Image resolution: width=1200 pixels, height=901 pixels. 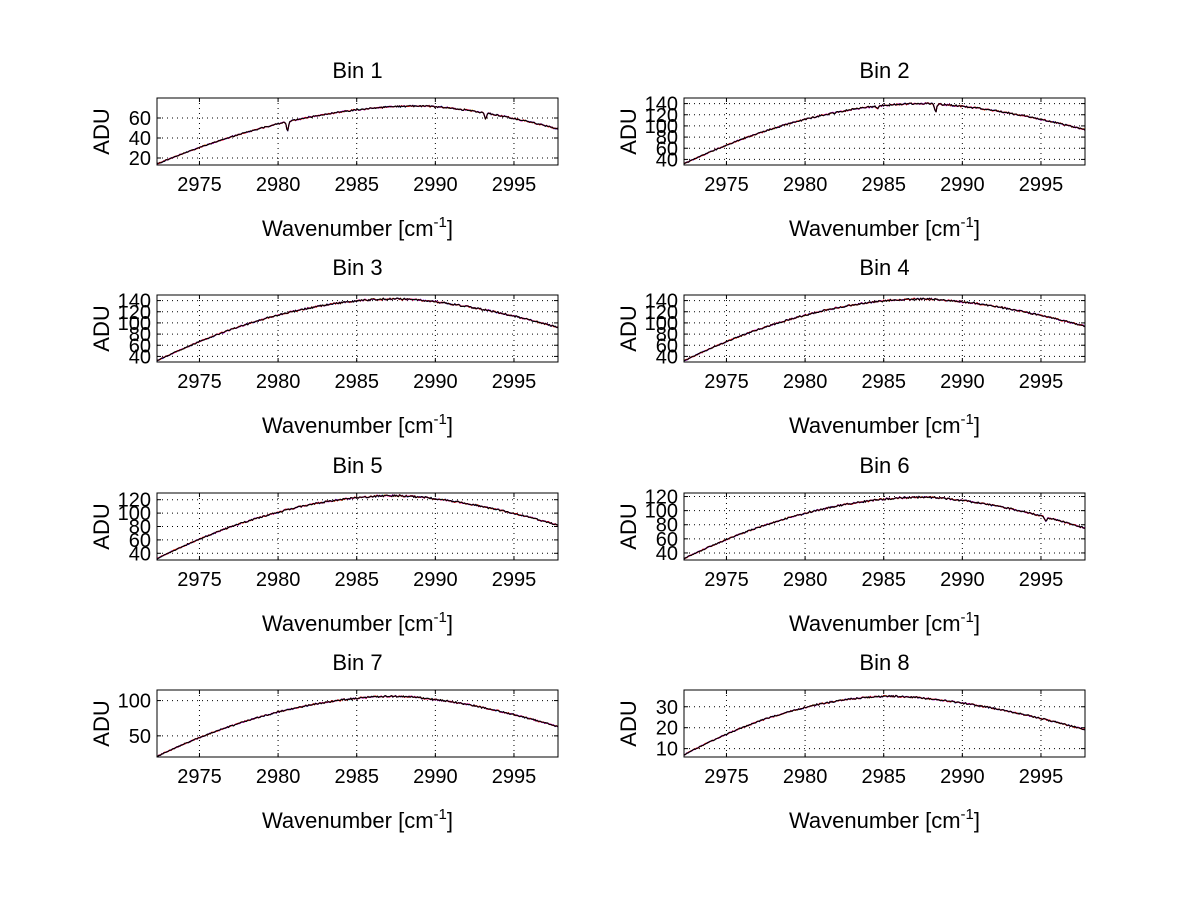 What do you see at coordinates (884, 662) in the screenshot?
I see `subplot-title: Bin 8` at bounding box center [884, 662].